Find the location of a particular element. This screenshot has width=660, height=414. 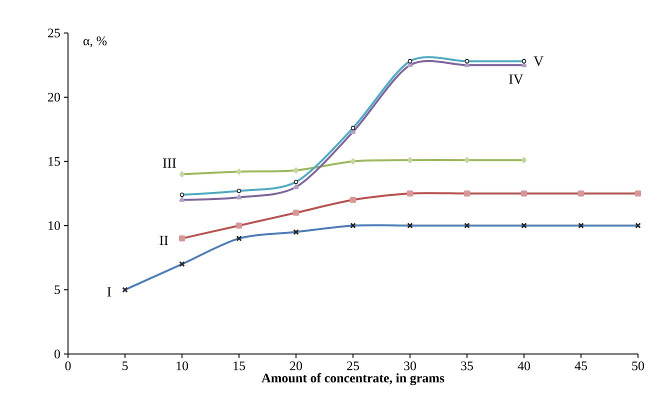

x-tick-label: 20 is located at coordinates (296, 366).